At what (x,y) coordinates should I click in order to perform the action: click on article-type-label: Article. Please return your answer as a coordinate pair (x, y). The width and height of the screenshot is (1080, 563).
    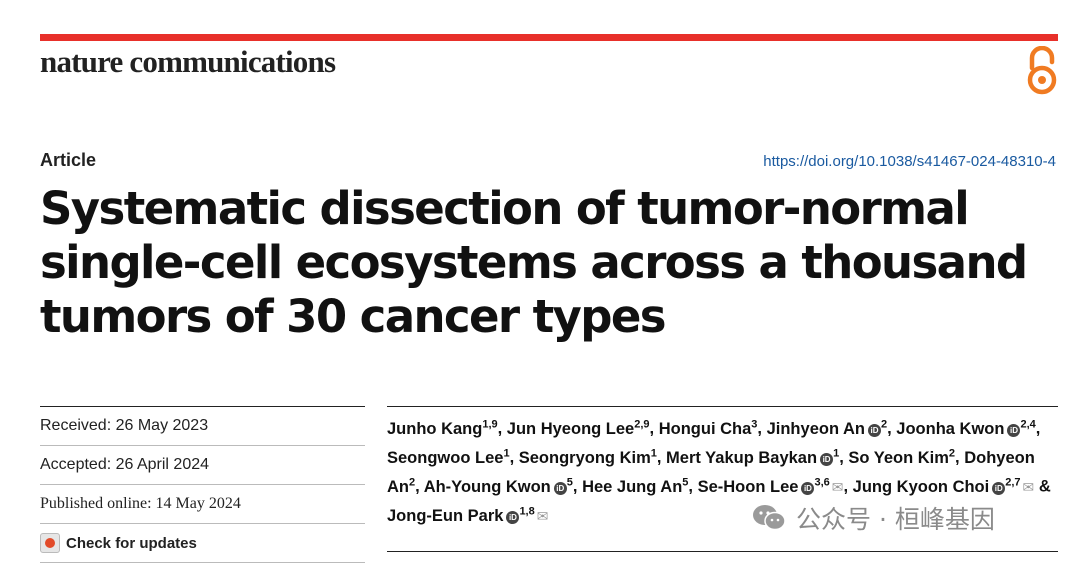
    Looking at the image, I should click on (68, 160).